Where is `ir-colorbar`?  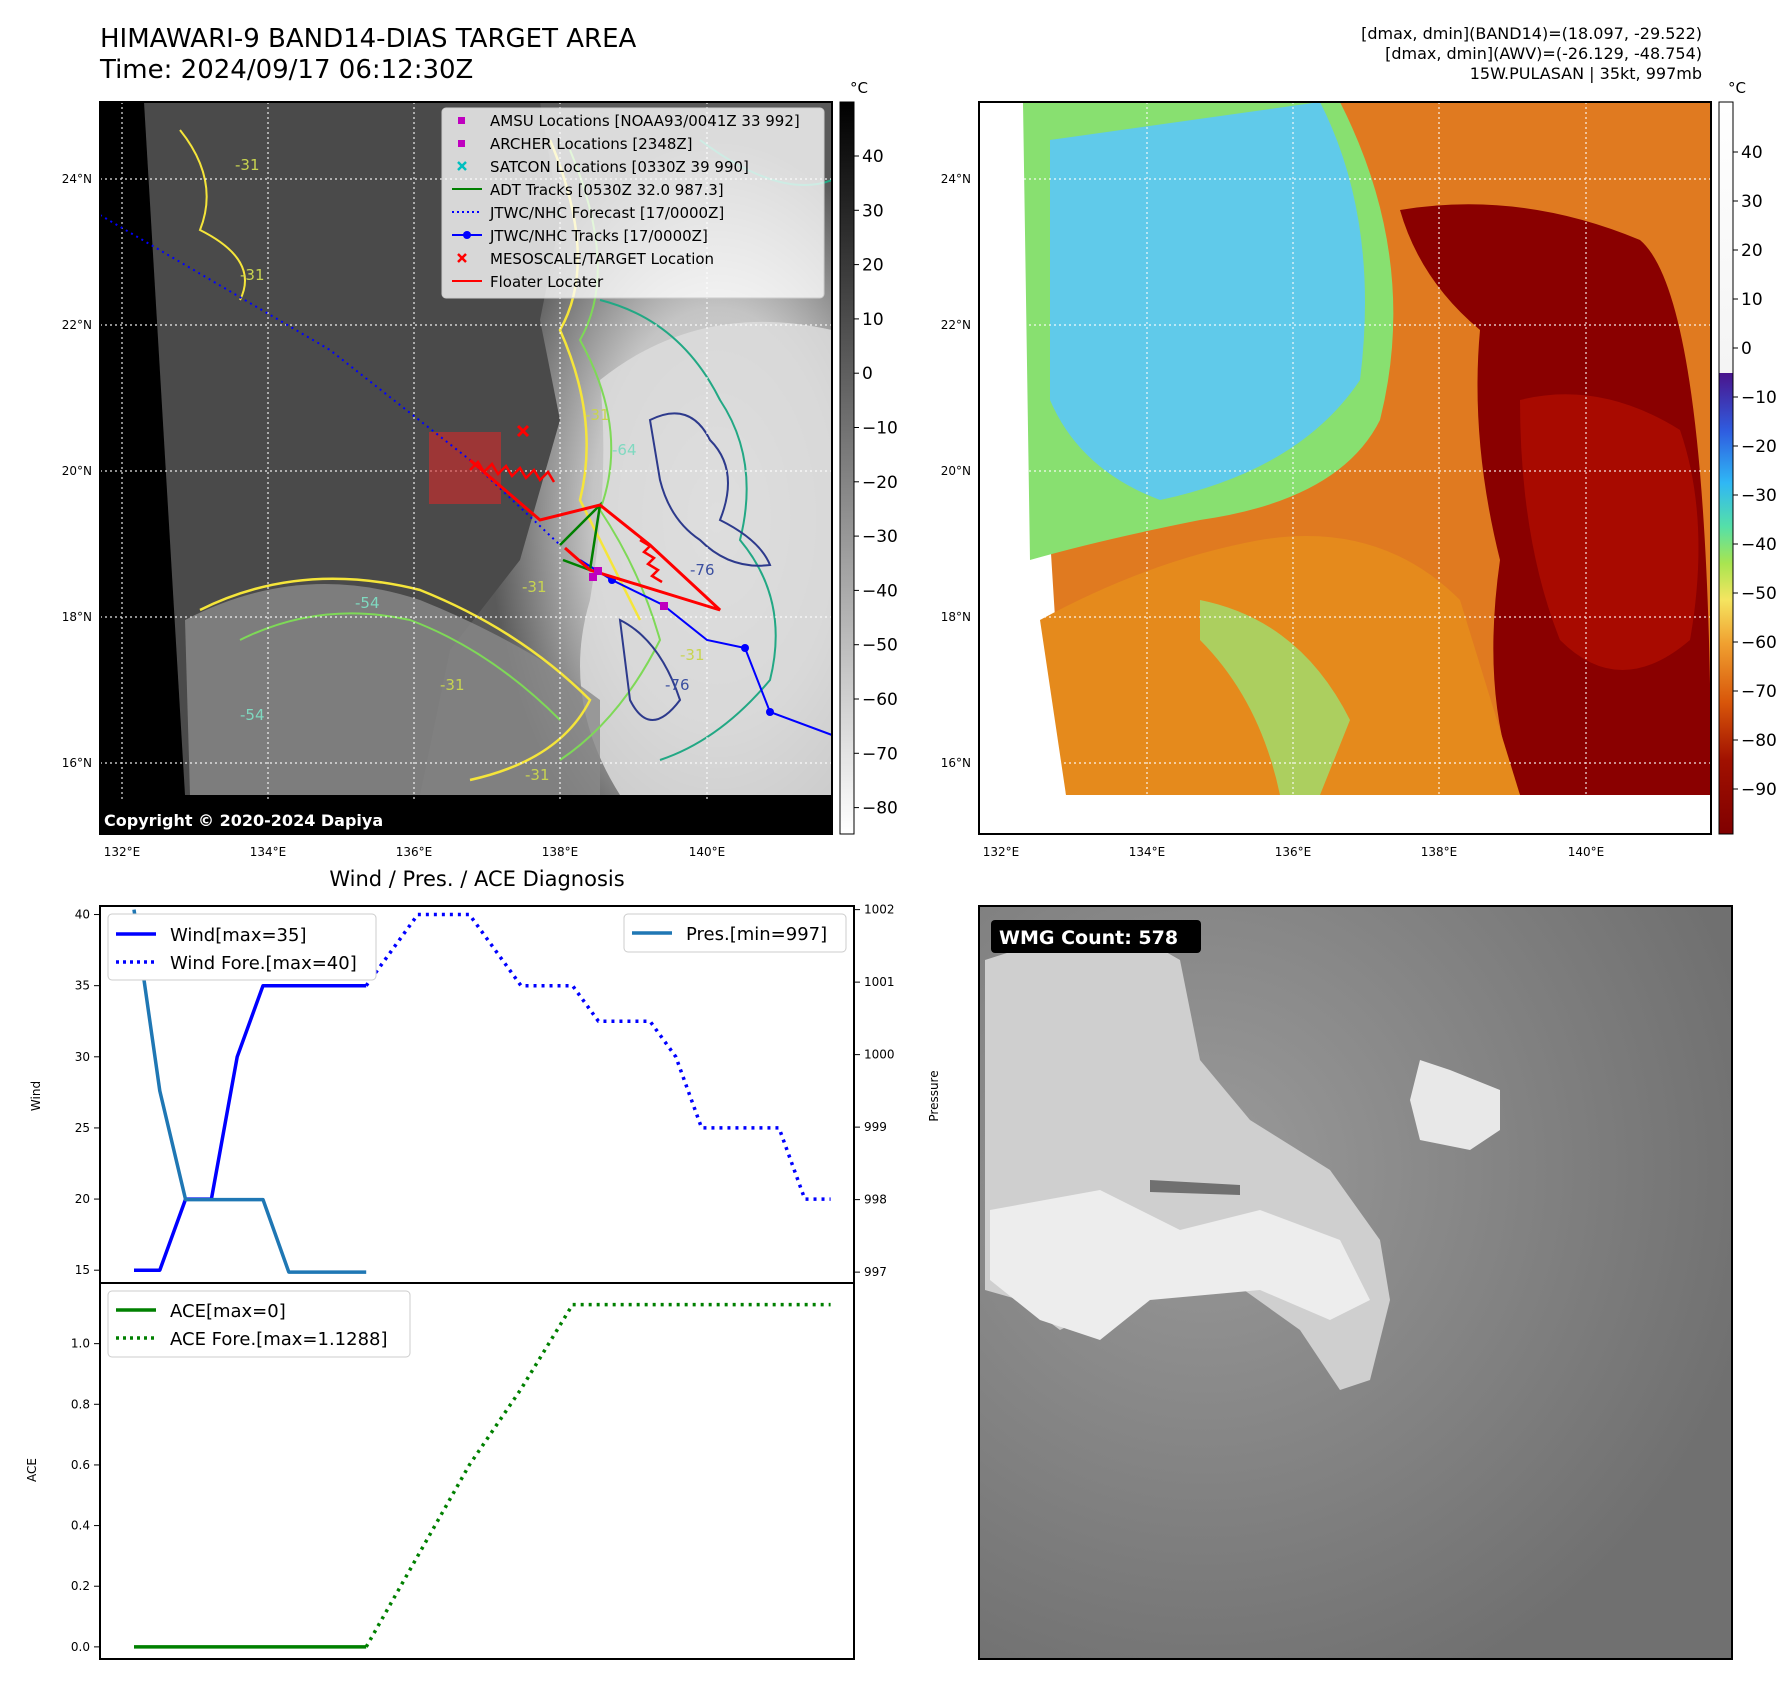 ir-colorbar is located at coordinates (847, 468).